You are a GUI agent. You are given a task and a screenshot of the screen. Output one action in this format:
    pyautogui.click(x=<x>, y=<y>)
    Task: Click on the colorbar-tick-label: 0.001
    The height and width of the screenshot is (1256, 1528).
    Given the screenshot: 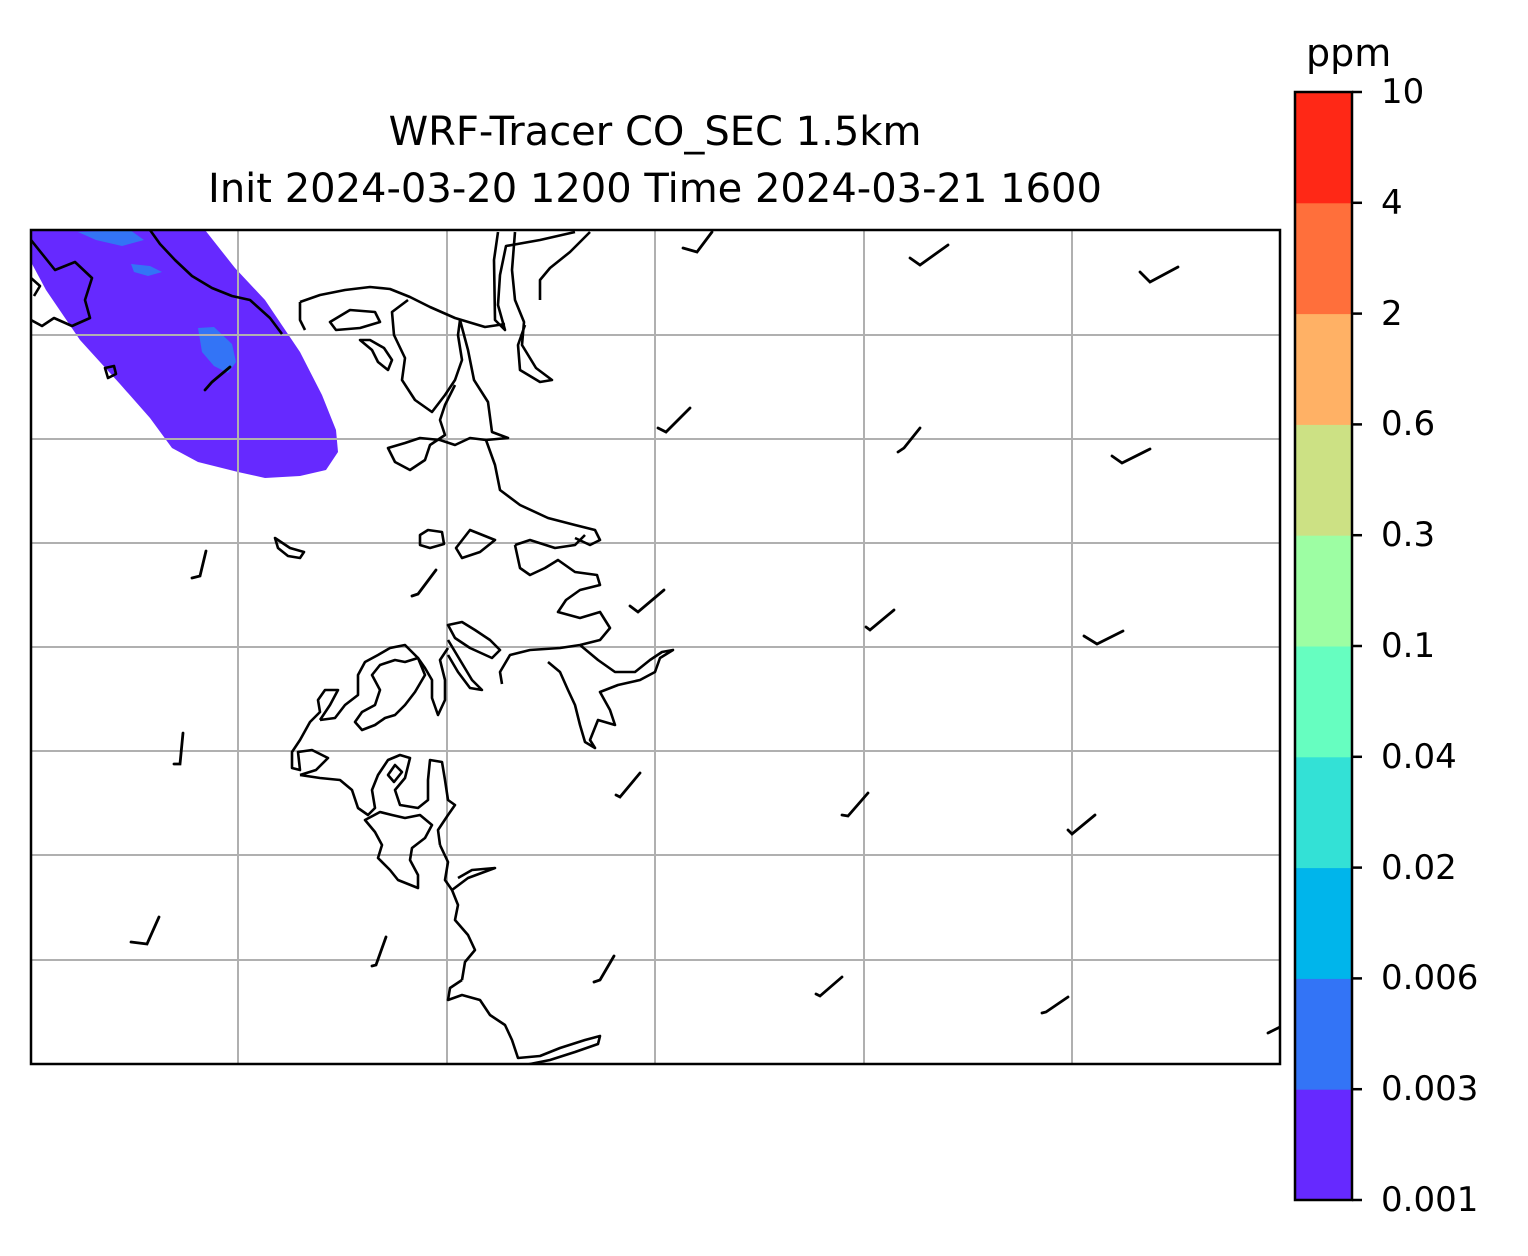 What is the action you would take?
    pyautogui.click(x=1430, y=1200)
    